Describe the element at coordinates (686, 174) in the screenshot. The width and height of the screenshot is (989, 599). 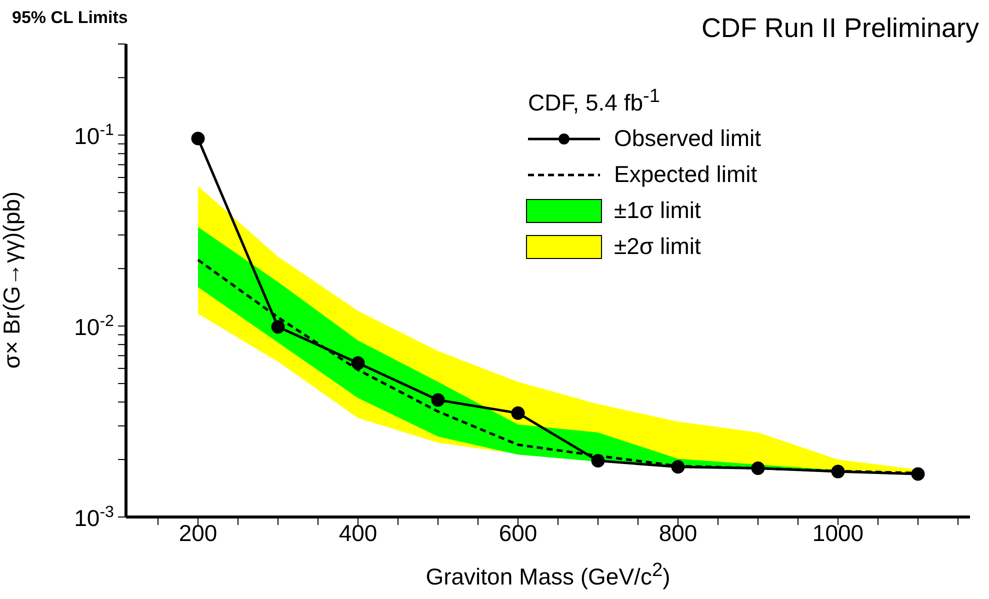
I see `legend-label: Expected limit` at that location.